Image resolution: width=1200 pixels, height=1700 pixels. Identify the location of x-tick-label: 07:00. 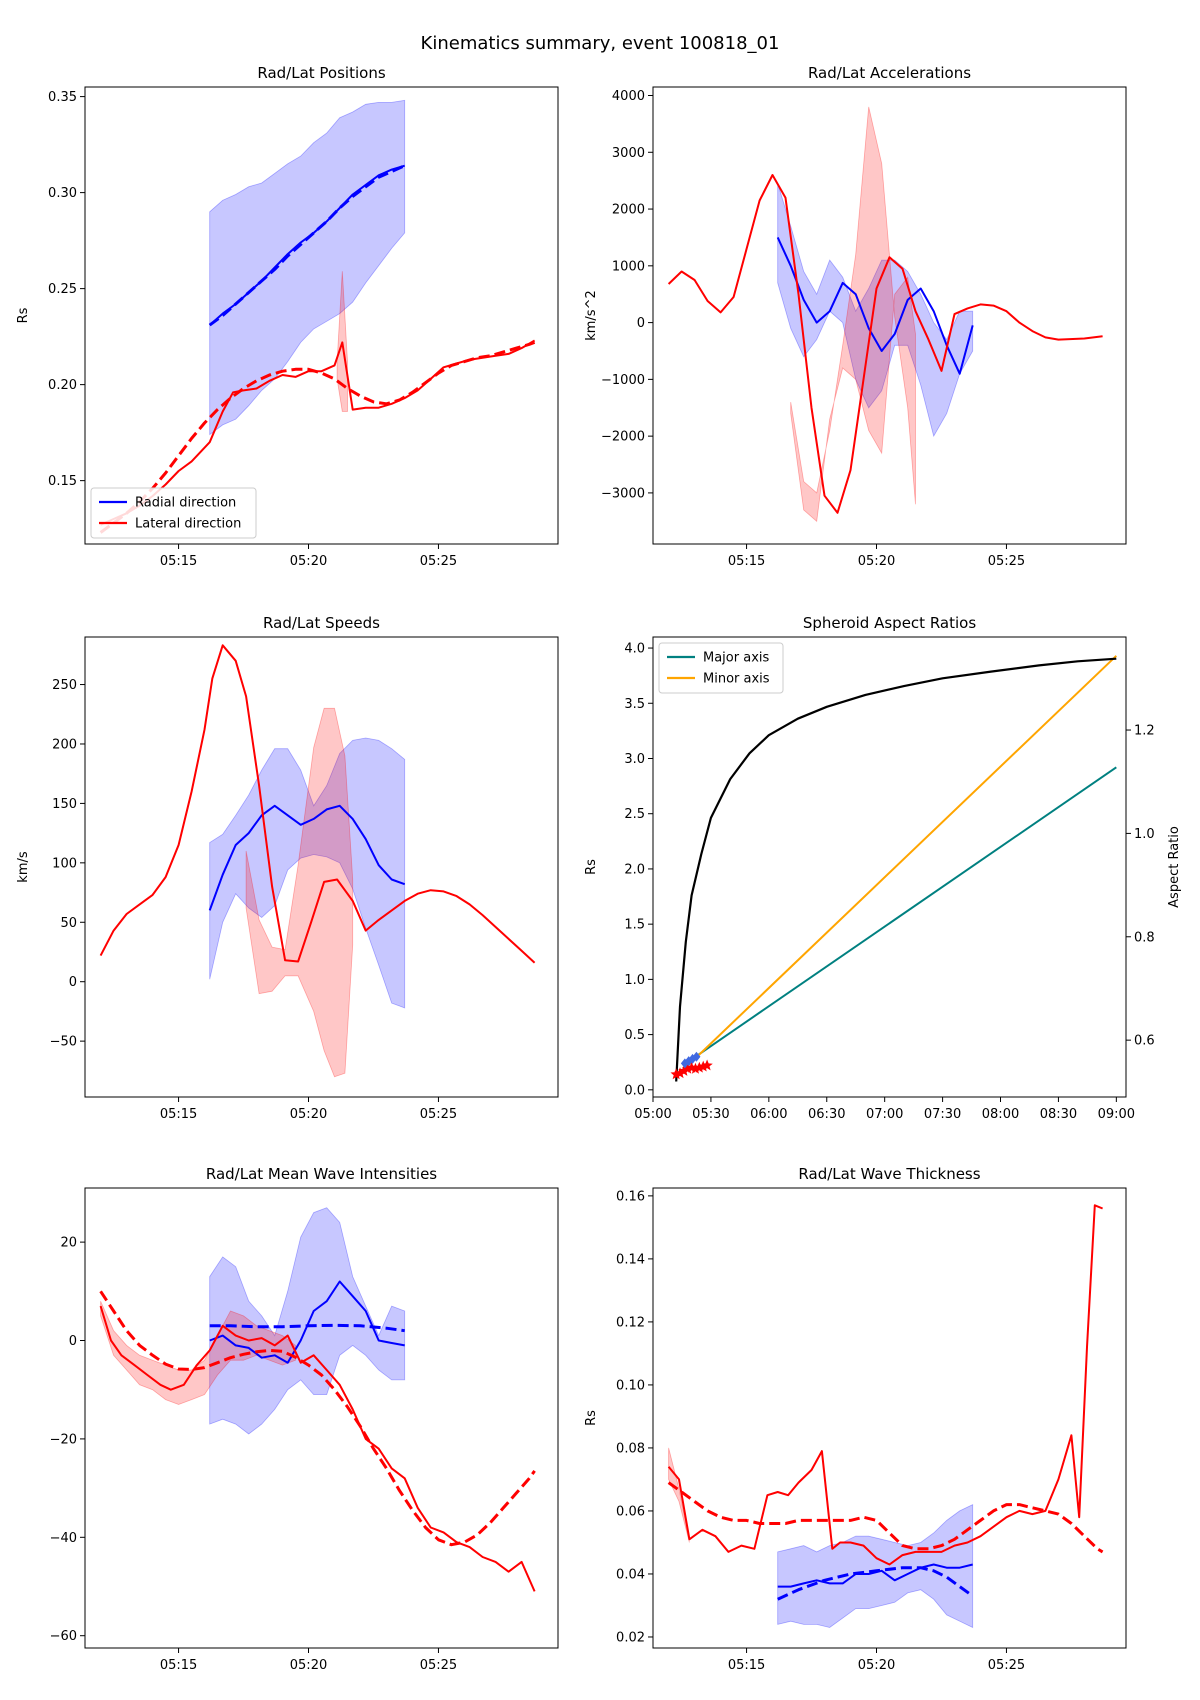
(884, 1114).